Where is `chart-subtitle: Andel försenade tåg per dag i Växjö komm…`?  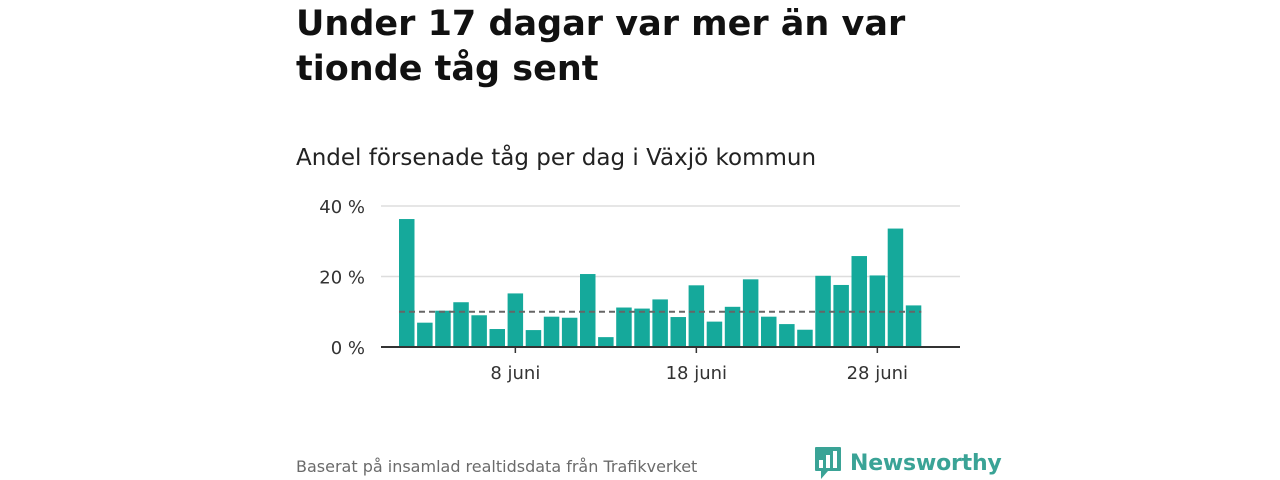 chart-subtitle: Andel försenade tåg per dag i Växjö komm… is located at coordinates (556, 158).